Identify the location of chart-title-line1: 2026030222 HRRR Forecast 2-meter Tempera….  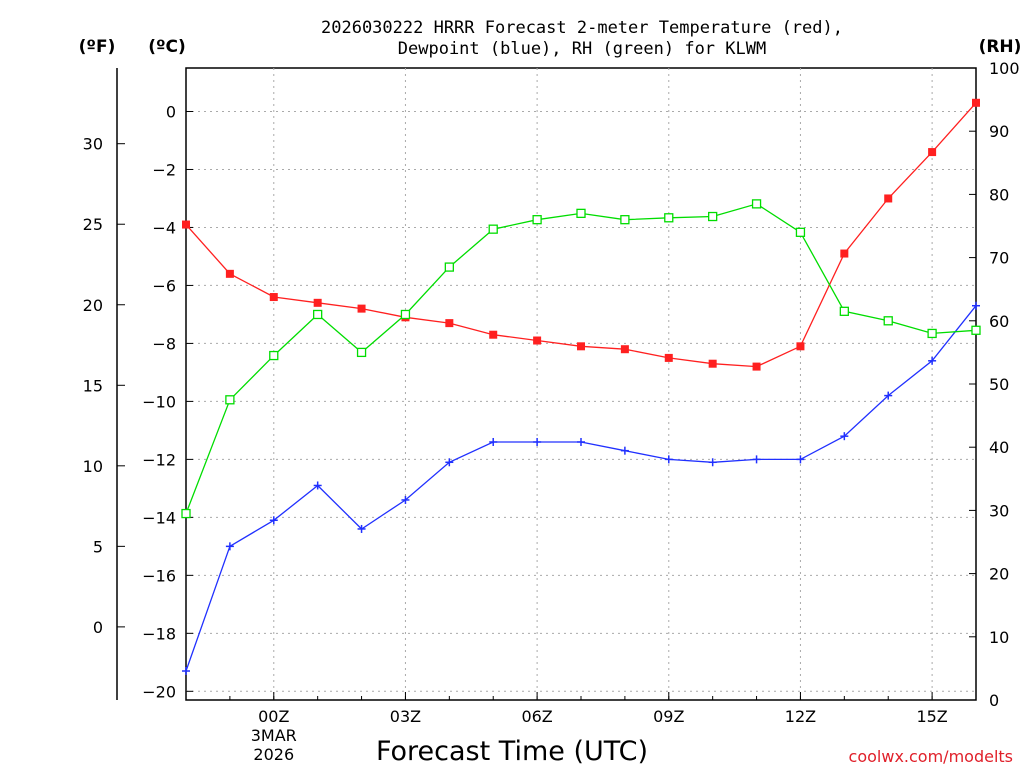
(582, 28).